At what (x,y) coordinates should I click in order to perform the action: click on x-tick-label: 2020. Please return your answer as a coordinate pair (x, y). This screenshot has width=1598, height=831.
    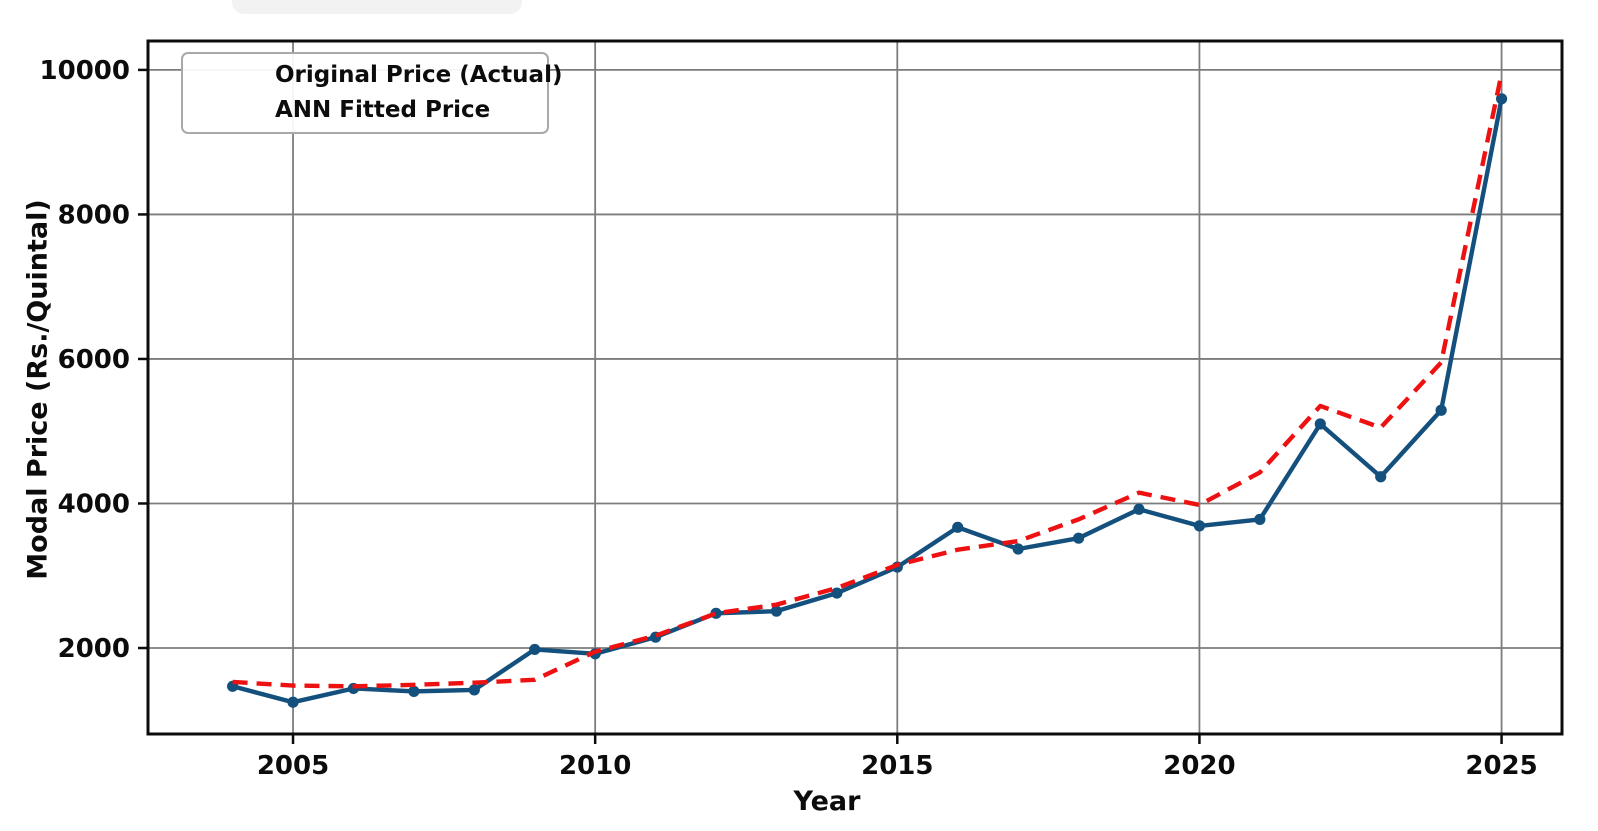
    Looking at the image, I should click on (1199, 766).